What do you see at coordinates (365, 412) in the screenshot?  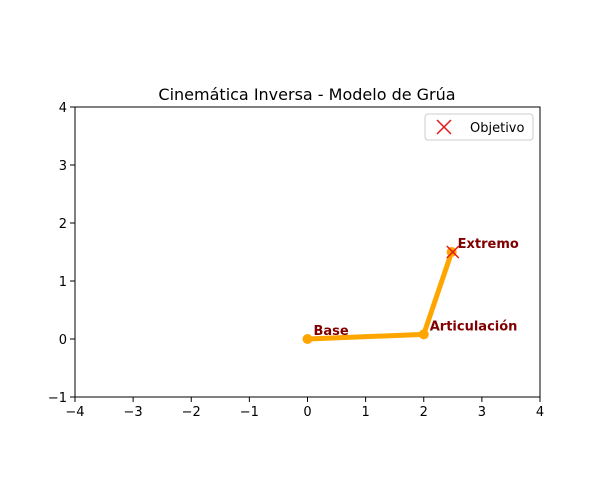 I see `x-tick-label: 1` at bounding box center [365, 412].